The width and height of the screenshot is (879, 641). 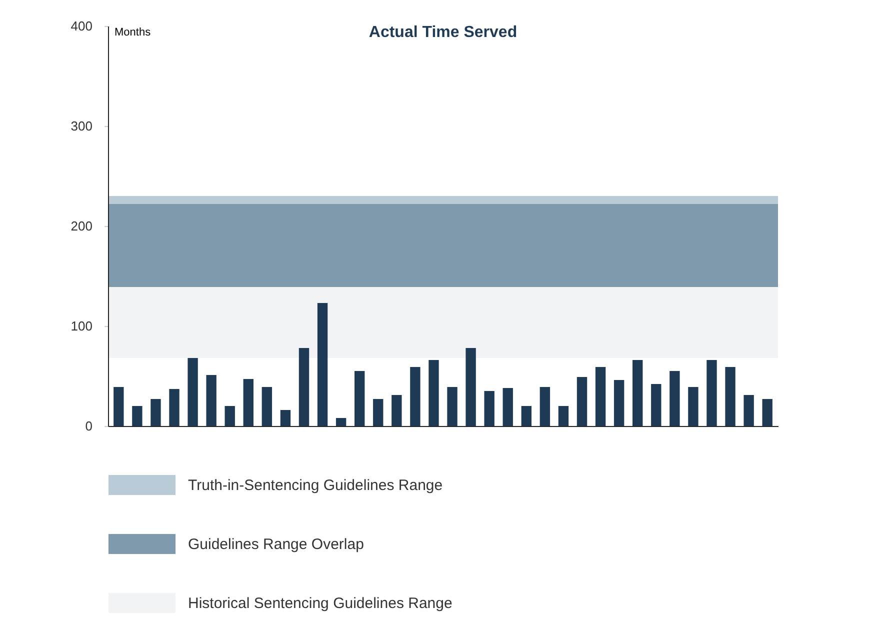 What do you see at coordinates (81, 126) in the screenshot?
I see `y-tick-label: 300` at bounding box center [81, 126].